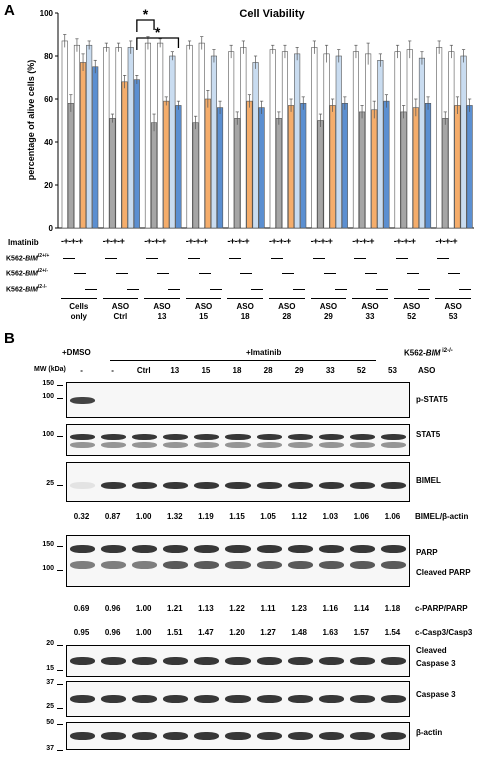  What do you see at coordinates (23, 242) in the screenshot?
I see `imatinib-row-label: Imatinib` at bounding box center [23, 242].